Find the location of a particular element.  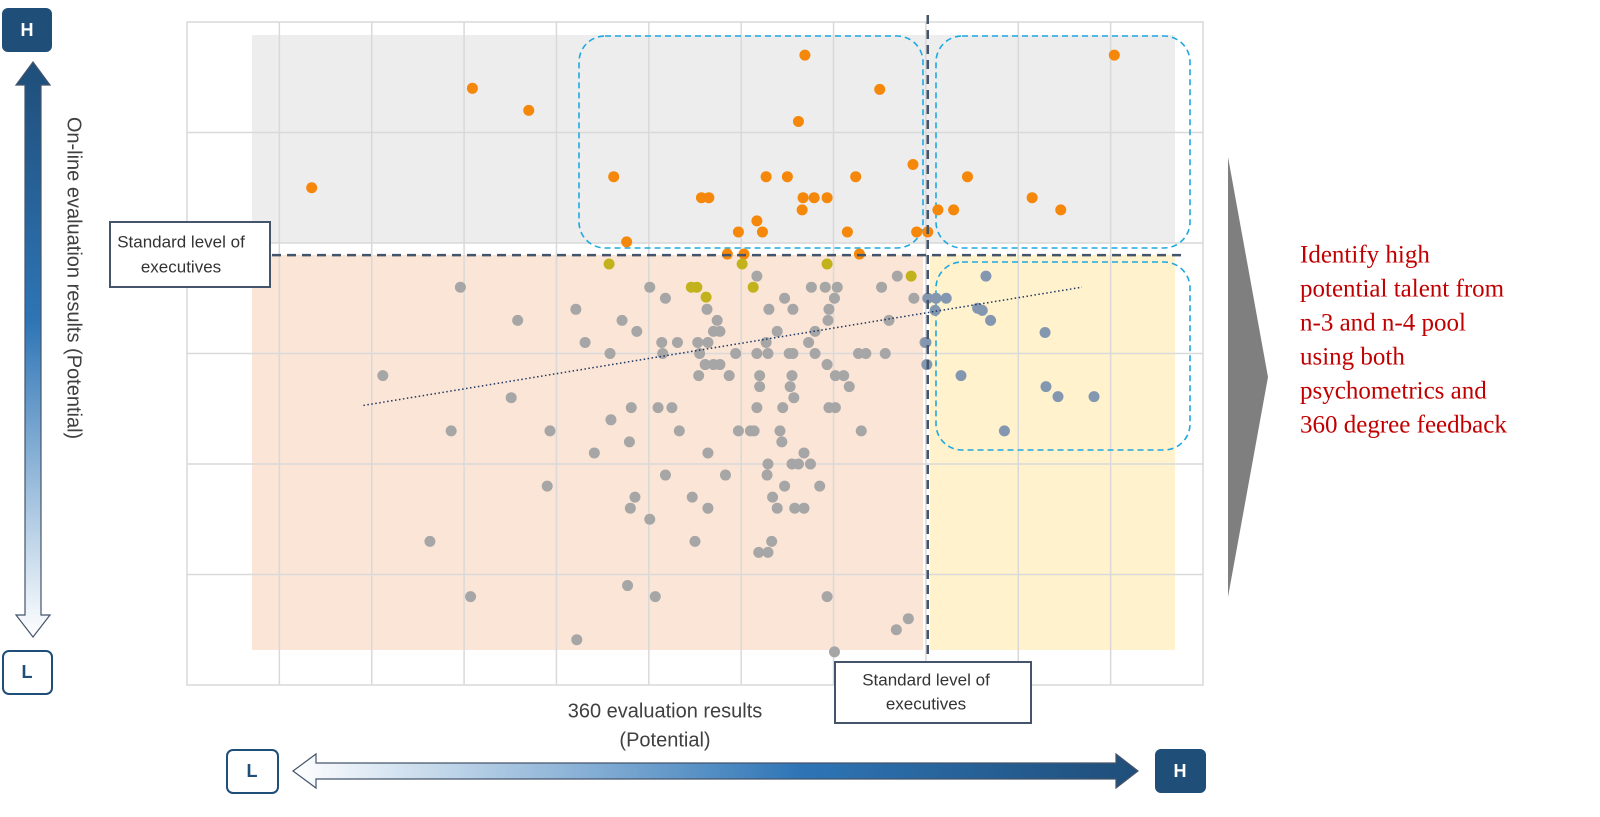

callout-text: n-3 and n-4 pool is located at coordinates (1383, 323).